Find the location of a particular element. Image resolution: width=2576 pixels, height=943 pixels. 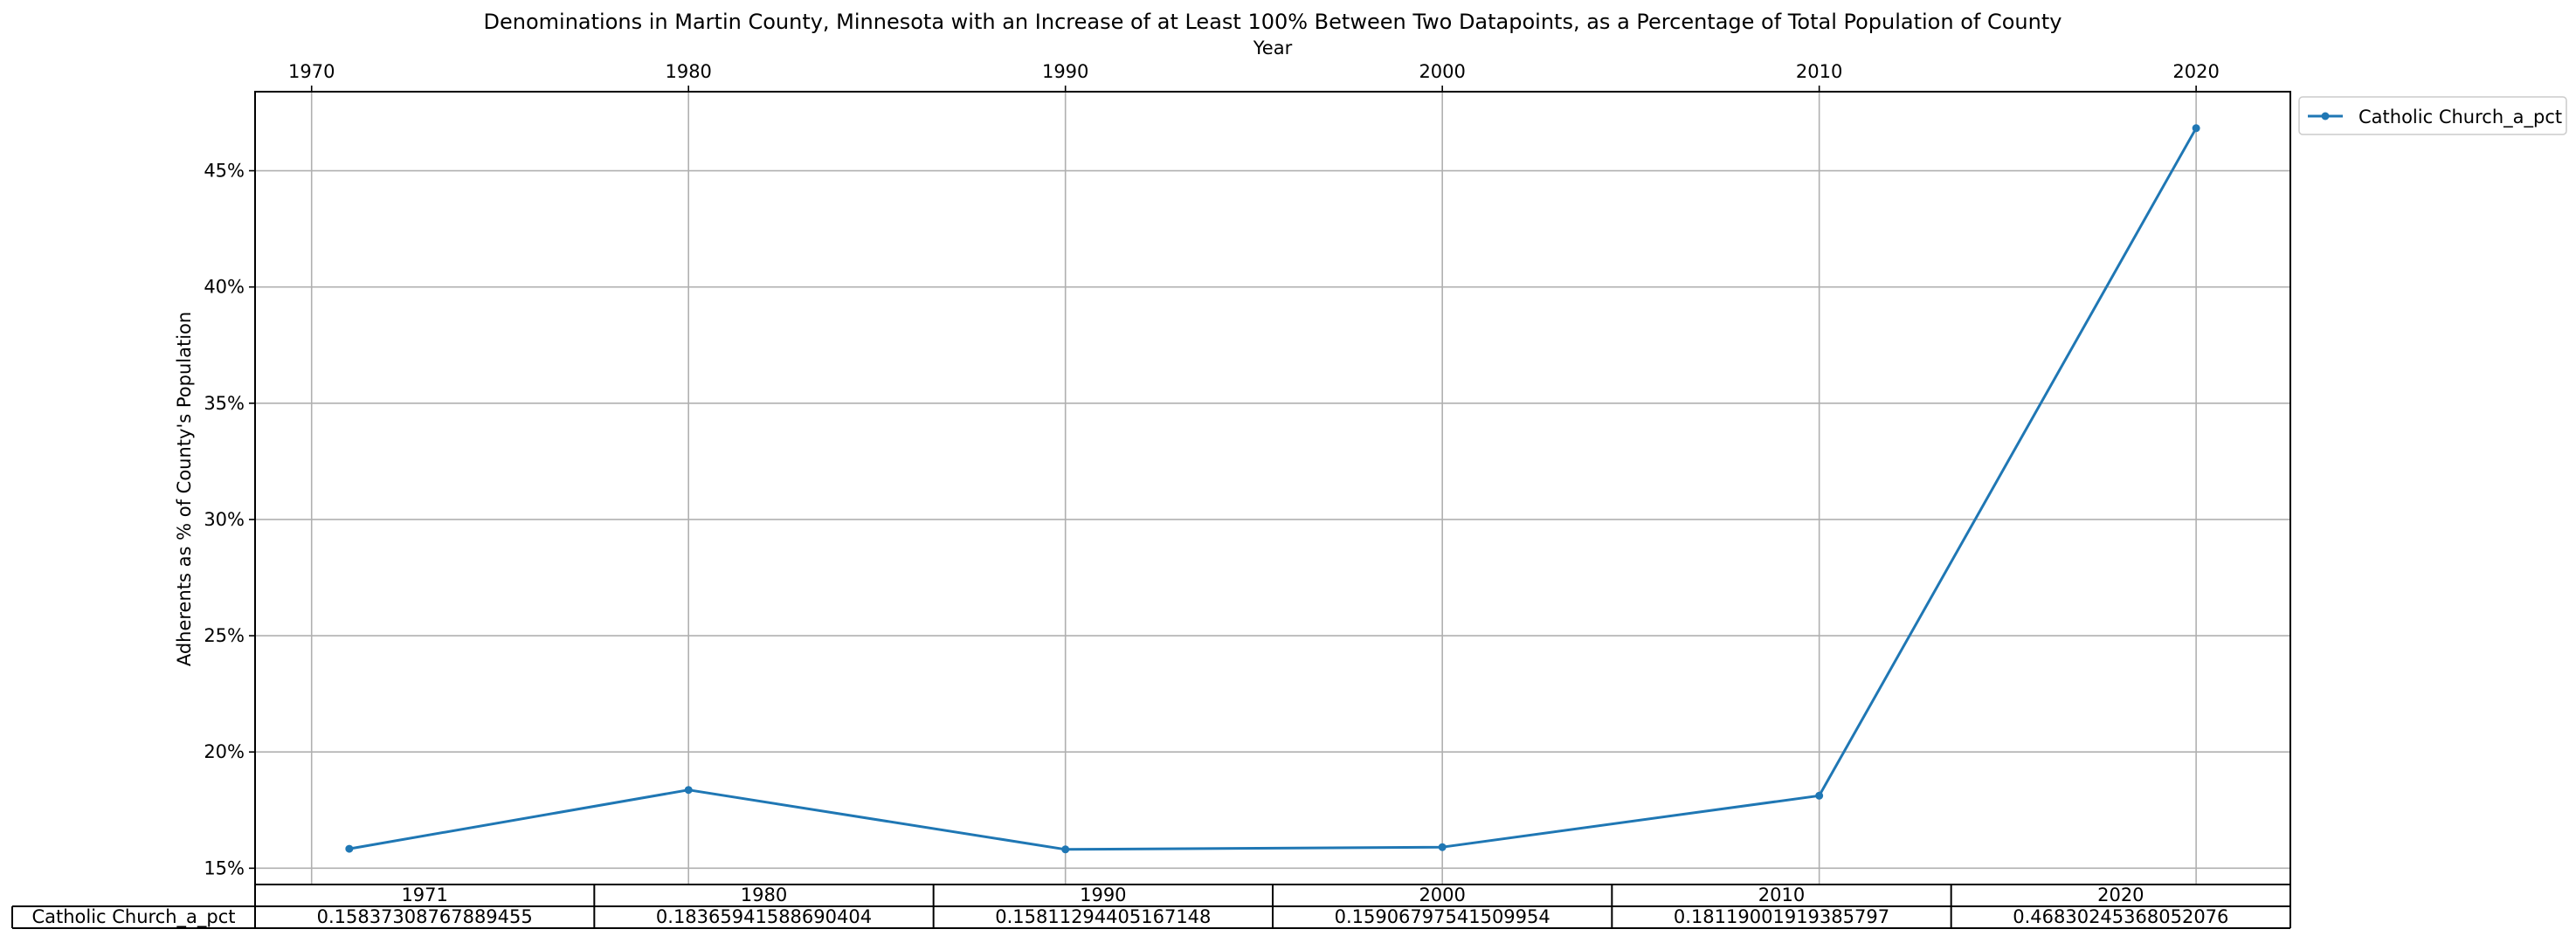

y-tick-label: 40% is located at coordinates (224, 287).